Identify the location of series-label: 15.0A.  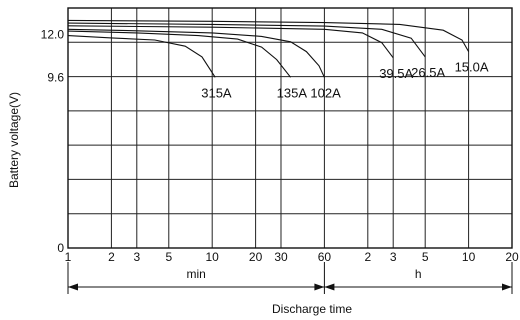
(472, 67).